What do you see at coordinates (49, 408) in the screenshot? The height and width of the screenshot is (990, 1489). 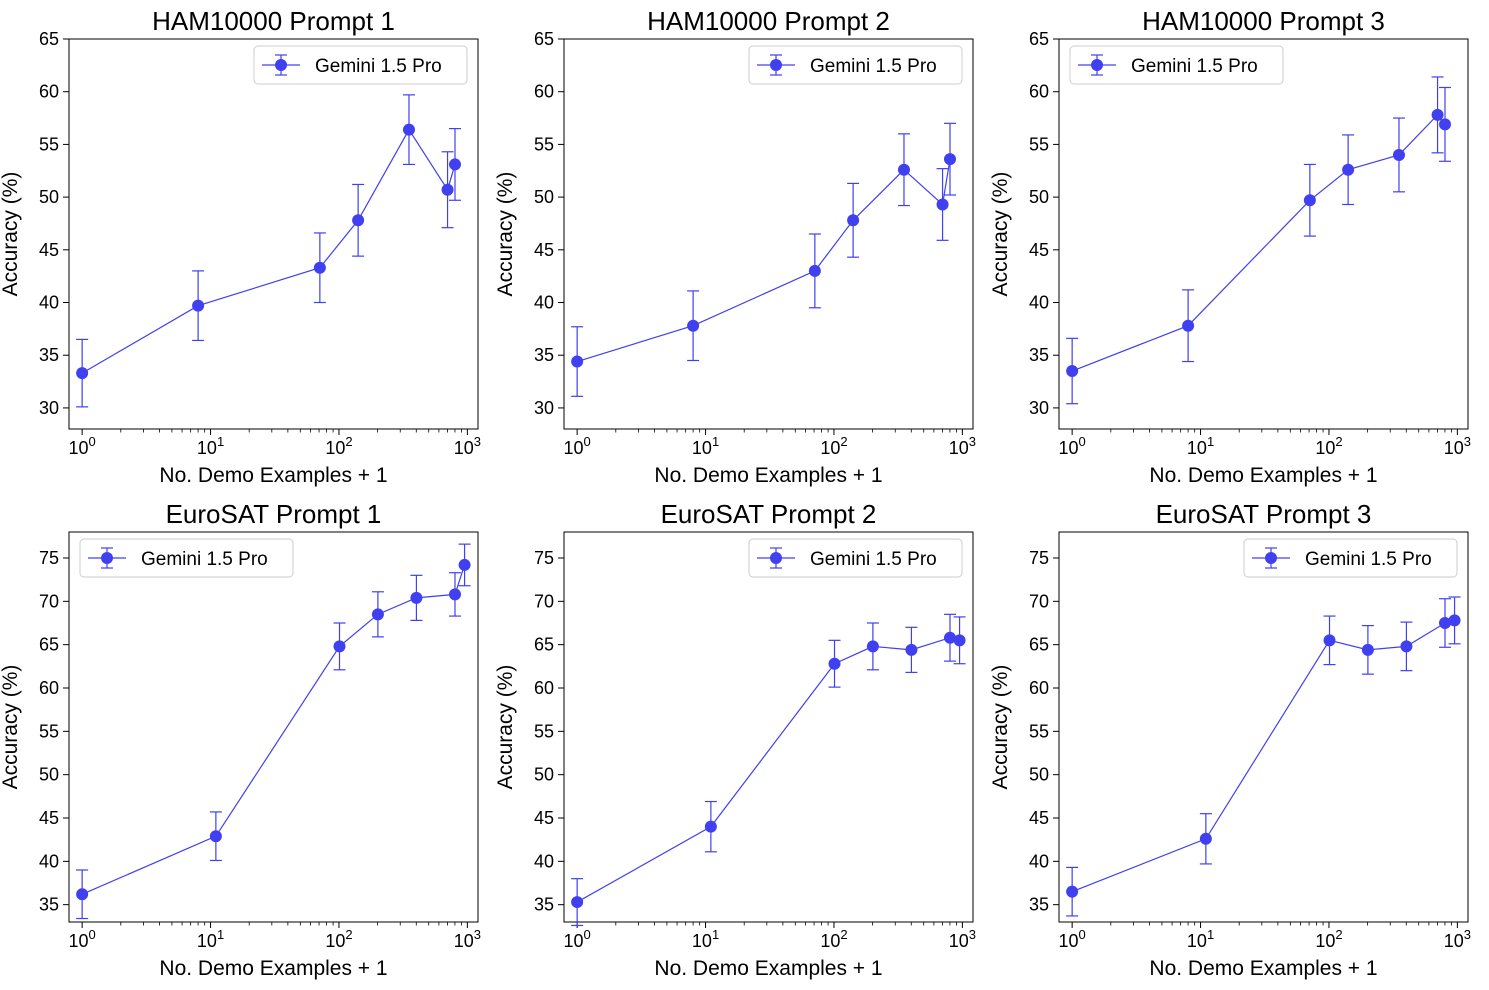 I see `y-tick-label: 30` at bounding box center [49, 408].